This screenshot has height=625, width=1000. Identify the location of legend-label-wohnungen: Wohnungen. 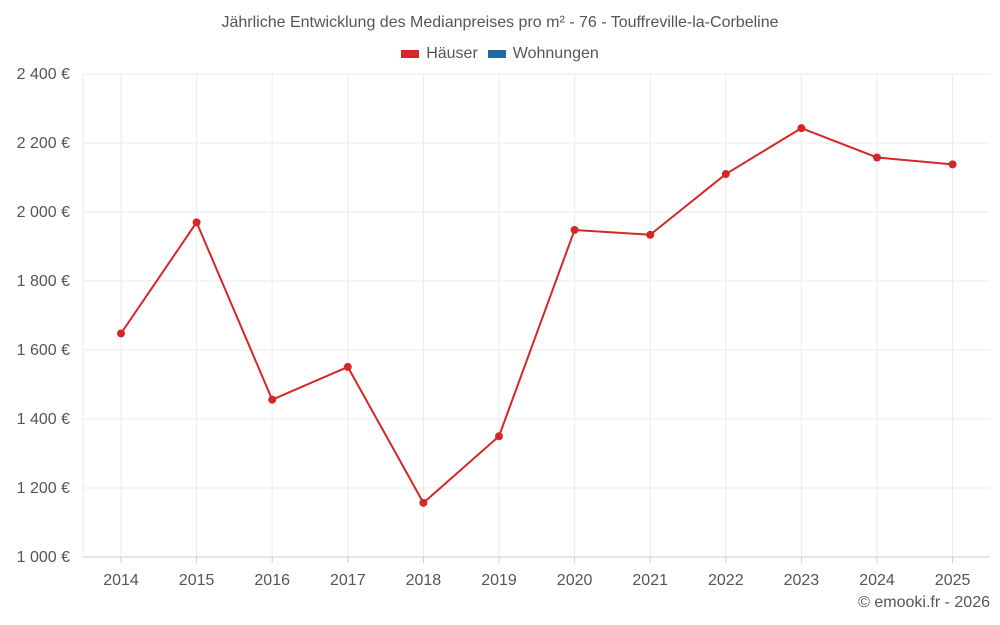
(555, 53).